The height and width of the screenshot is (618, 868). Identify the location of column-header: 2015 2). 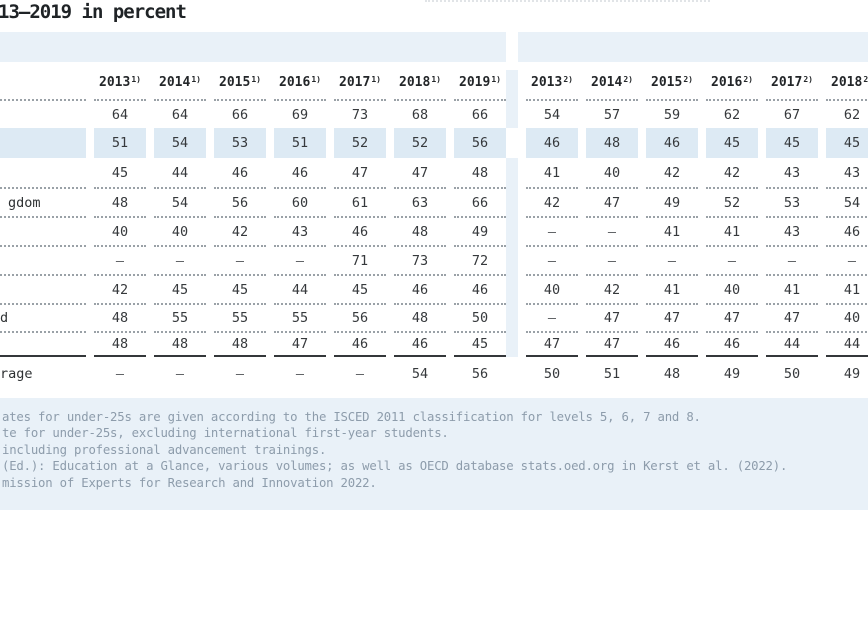
(672, 85).